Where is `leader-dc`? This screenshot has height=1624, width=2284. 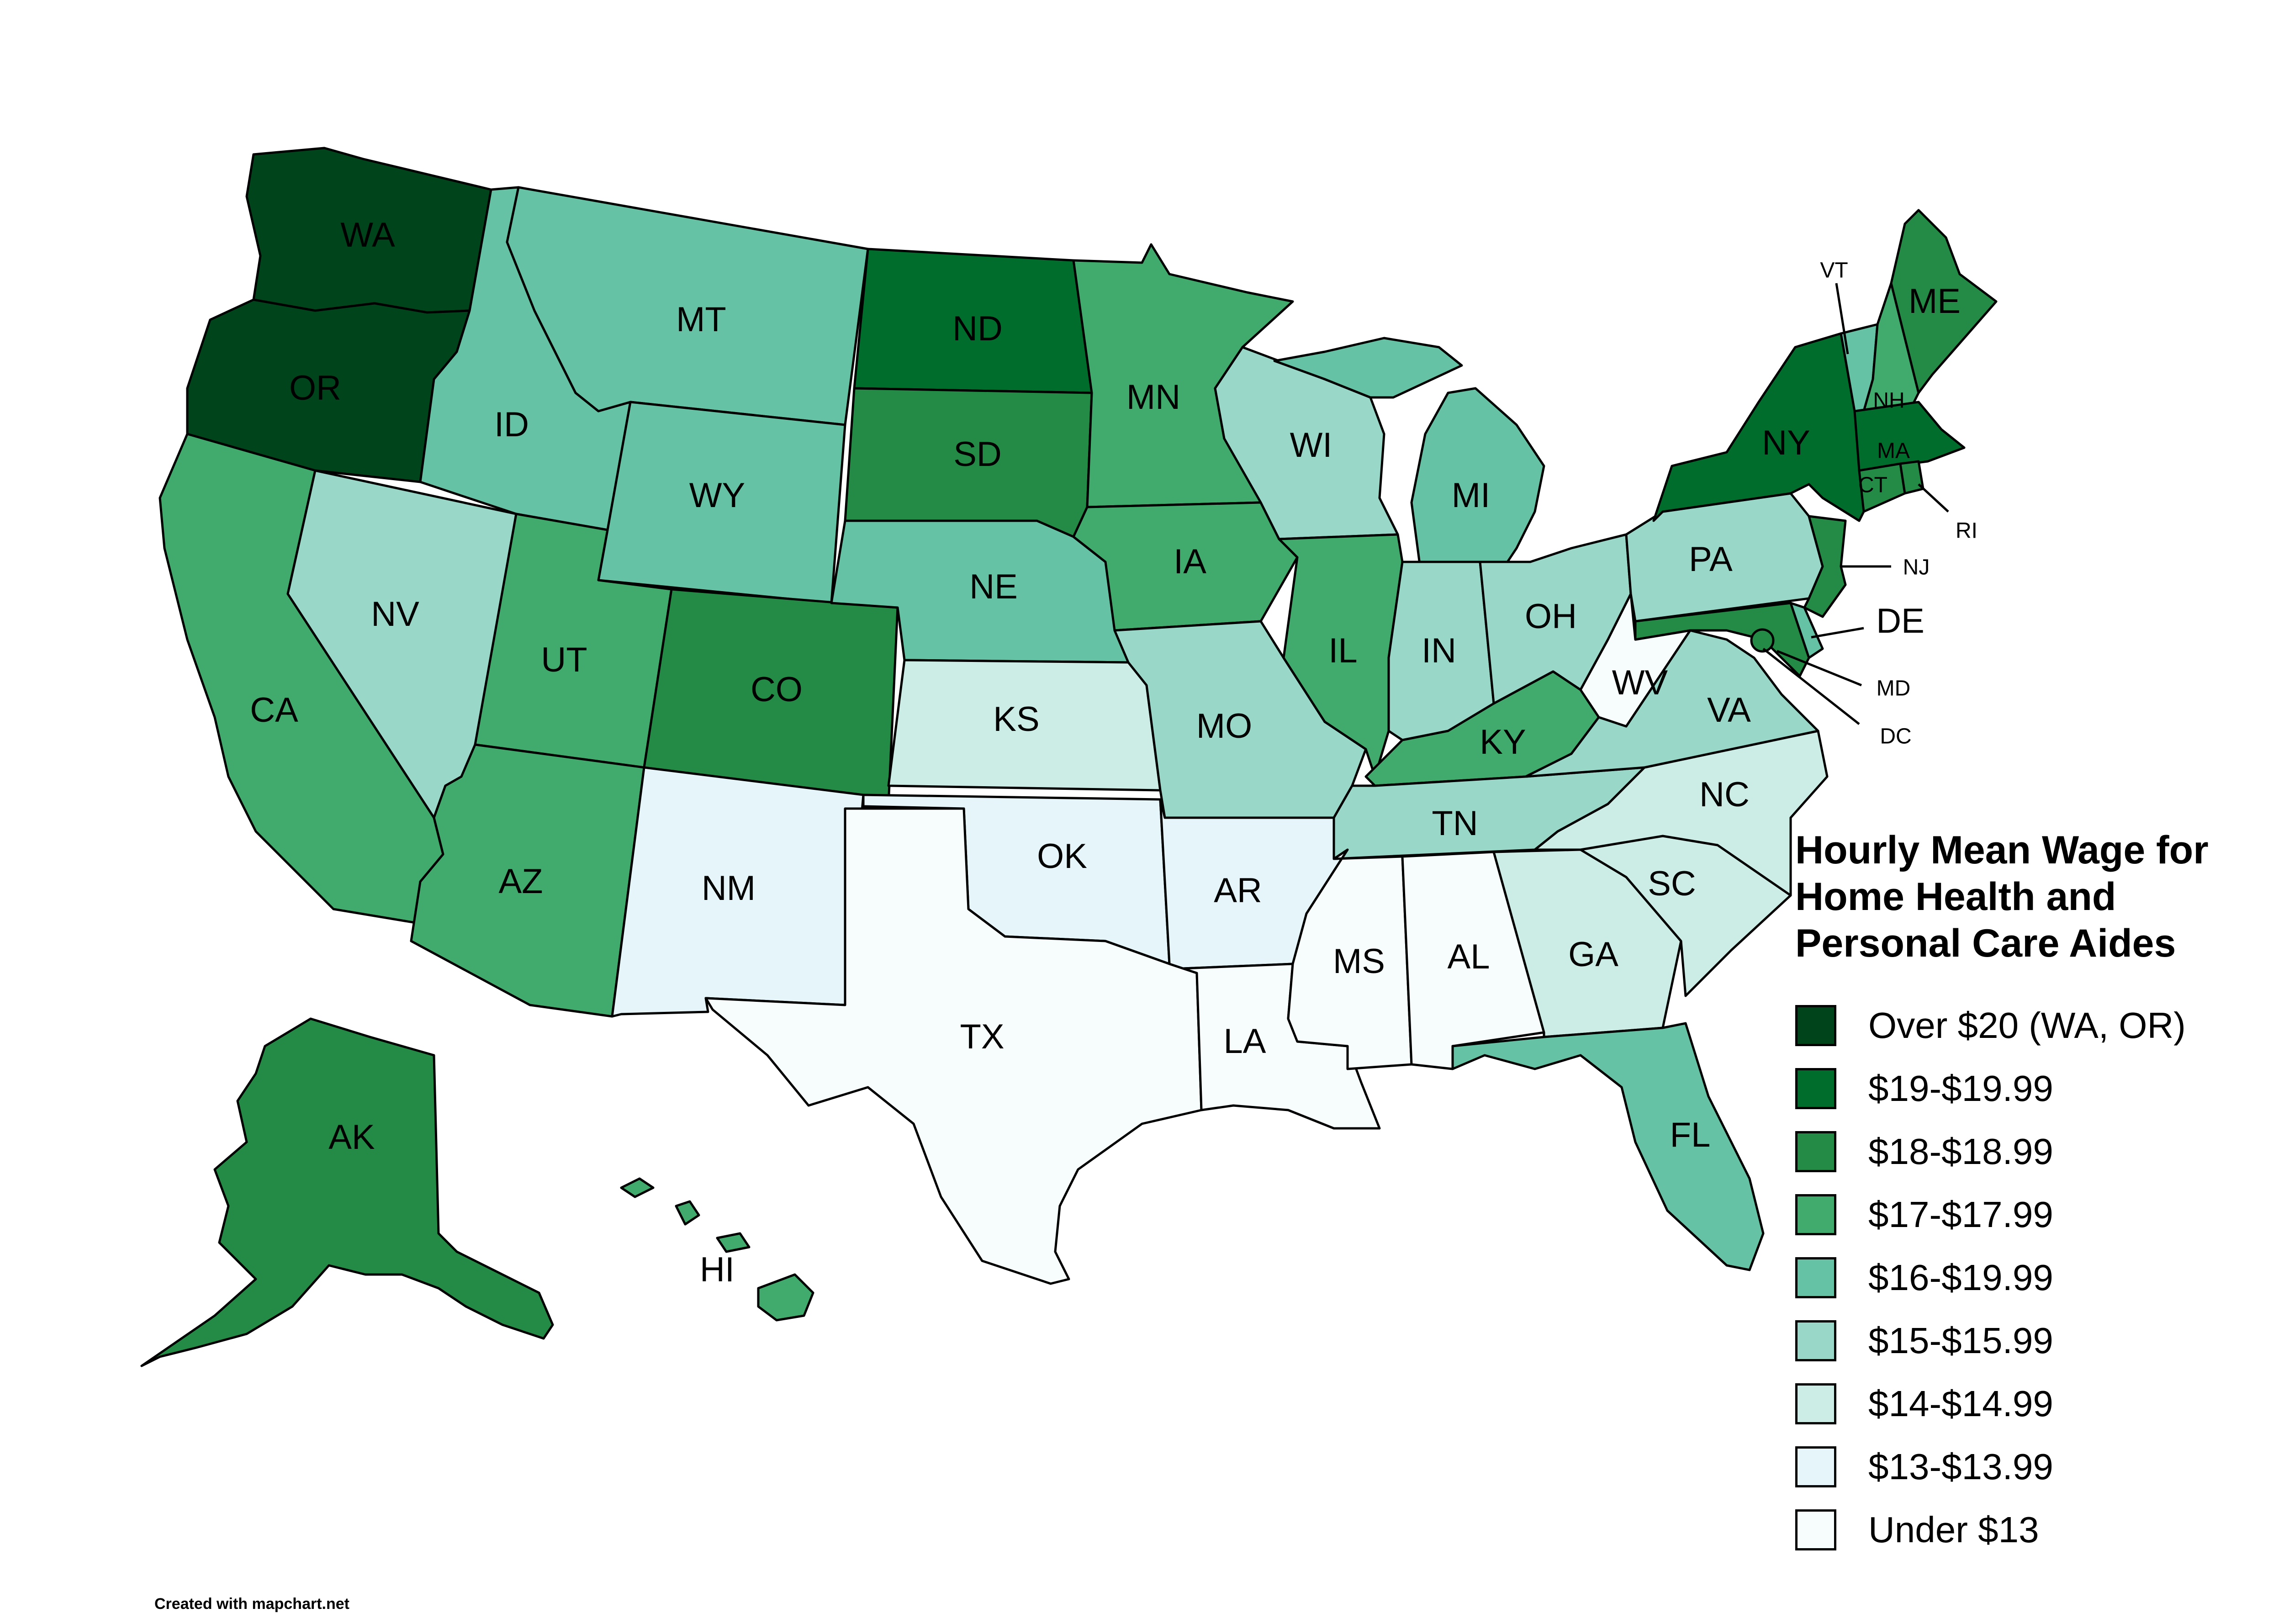 leader-dc is located at coordinates (1811, 686).